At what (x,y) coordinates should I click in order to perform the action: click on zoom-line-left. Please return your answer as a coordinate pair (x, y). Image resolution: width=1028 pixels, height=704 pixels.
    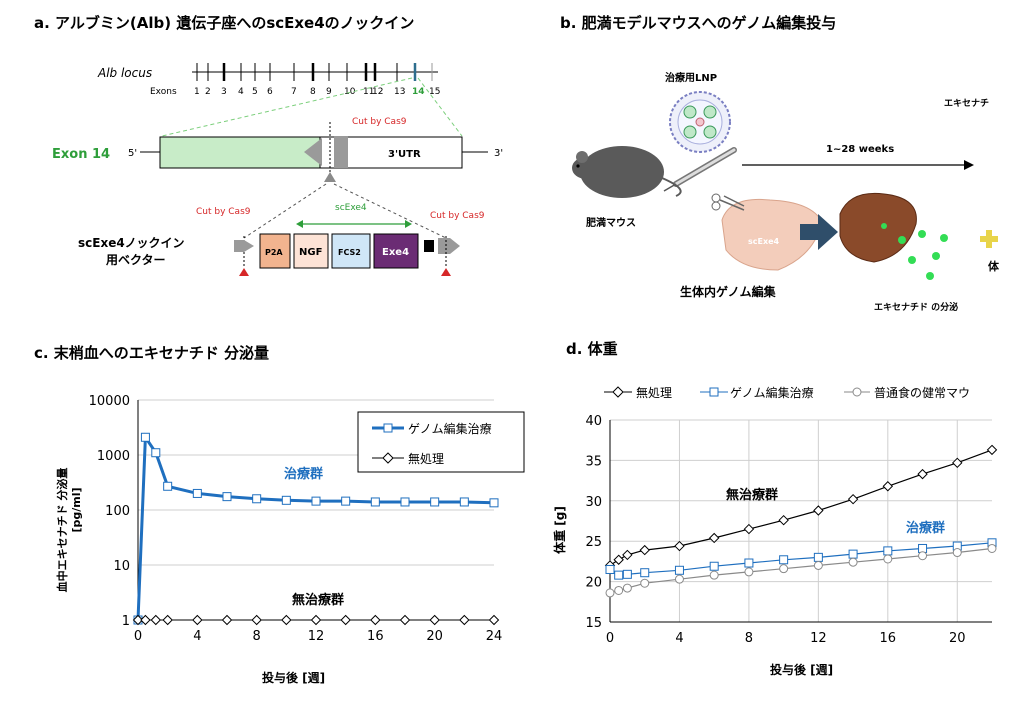
    Looking at the image, I should click on (287, 107).